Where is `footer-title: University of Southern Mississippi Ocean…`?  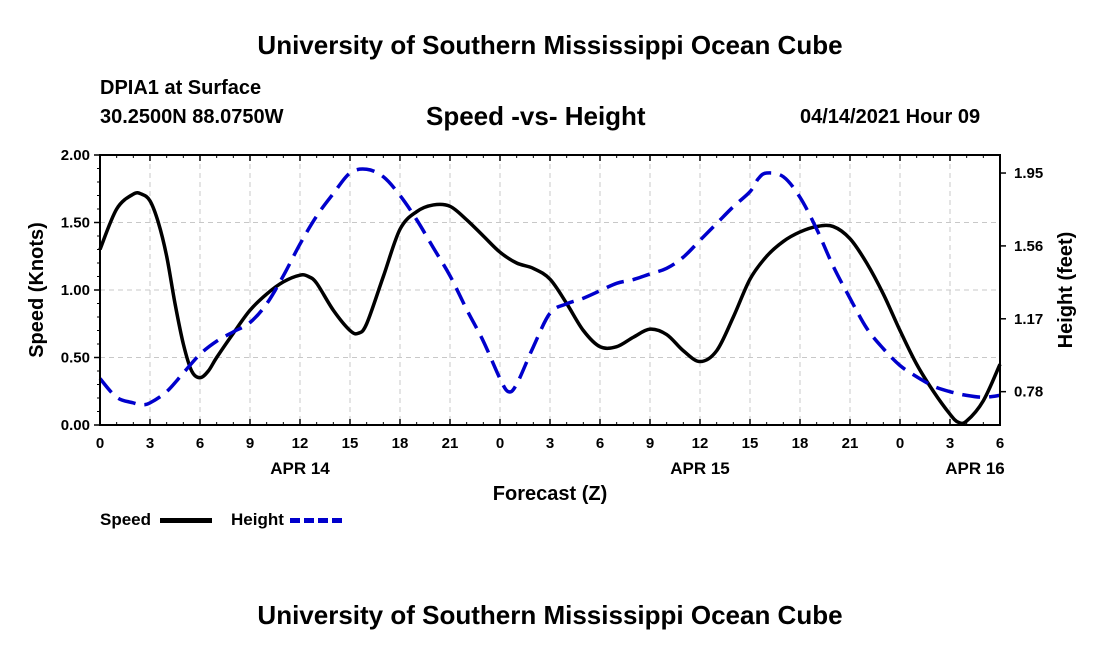 footer-title: University of Southern Mississippi Ocean… is located at coordinates (550, 615).